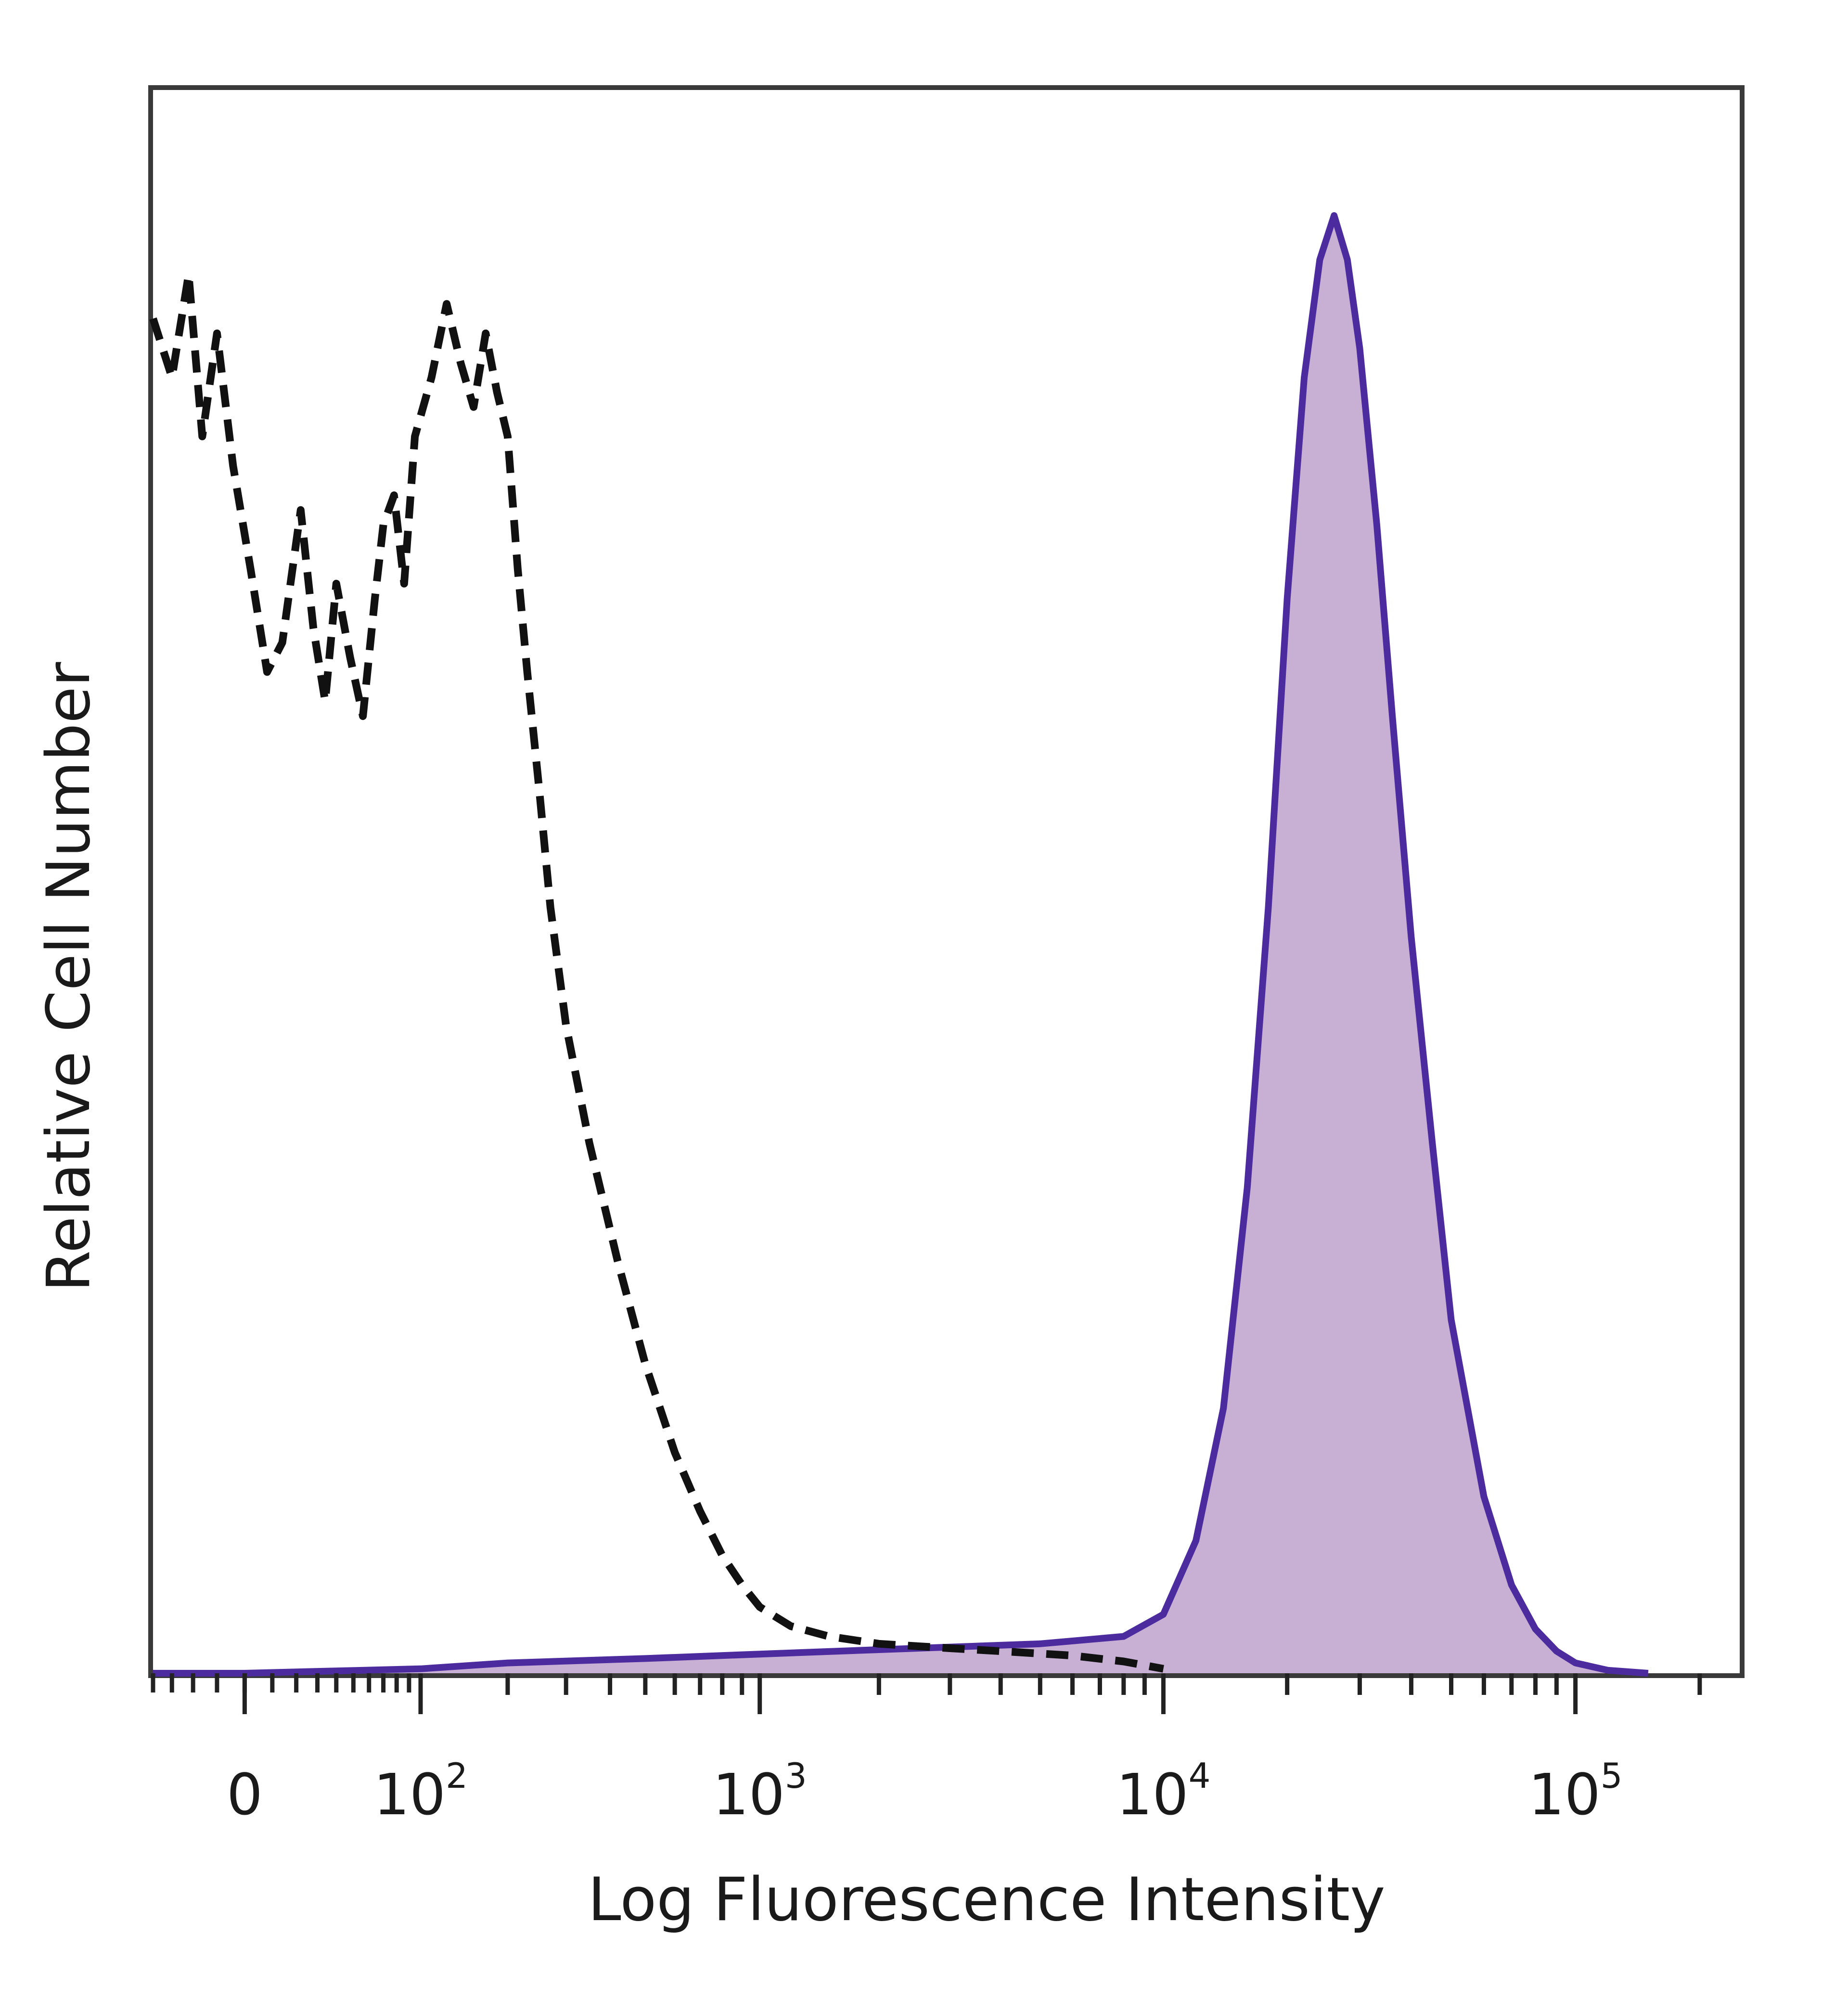  Describe the element at coordinates (987, 1900) in the screenshot. I see `x-axis-title: Log Fluorescence Intensity` at that location.